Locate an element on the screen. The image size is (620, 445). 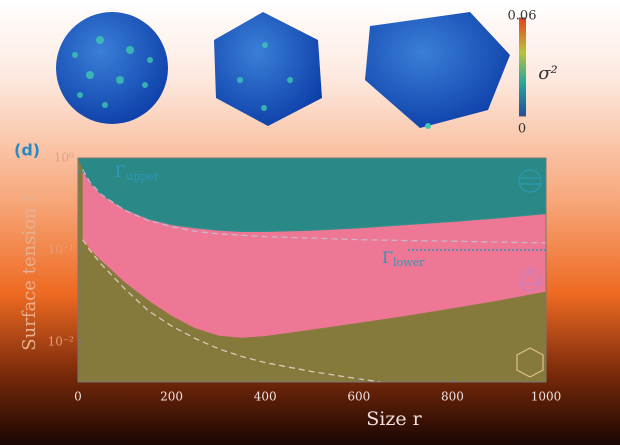
phase-icons is located at coordinates (530, 273).